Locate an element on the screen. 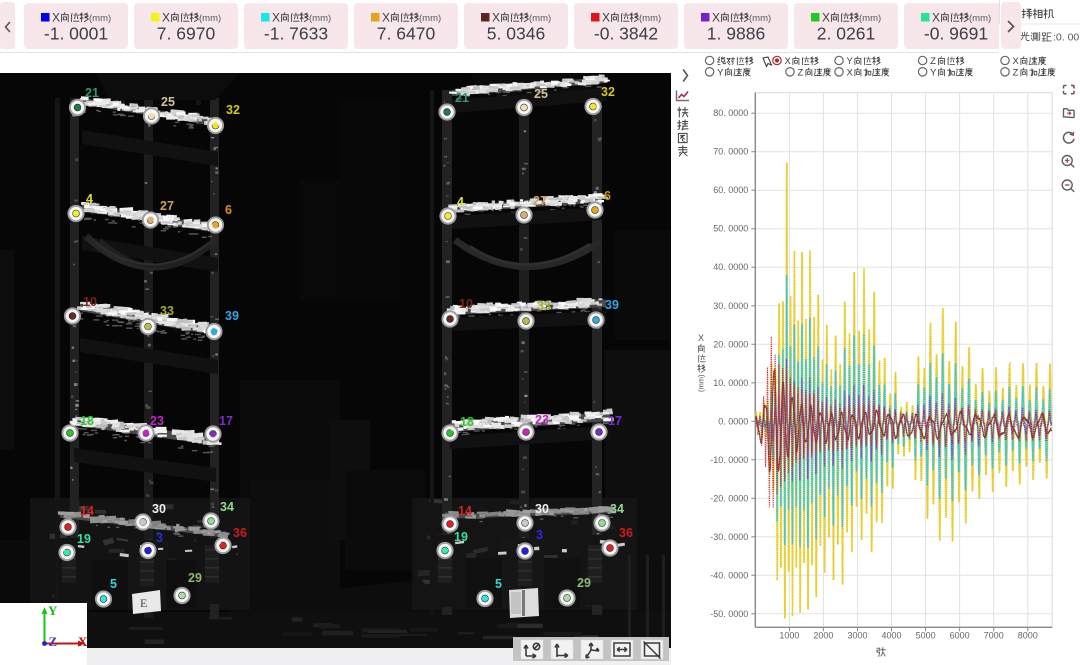  svg-text: -10. 0000 is located at coordinates (729, 460).